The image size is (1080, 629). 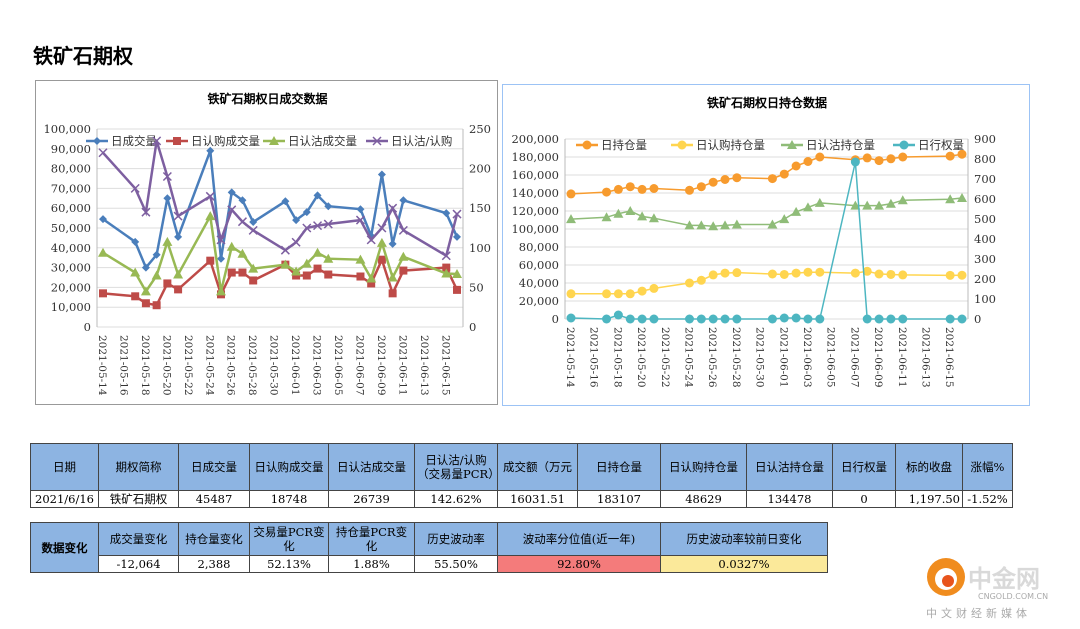 I want to click on cell-hist-vol: 55.50%, so click(x=456, y=564).